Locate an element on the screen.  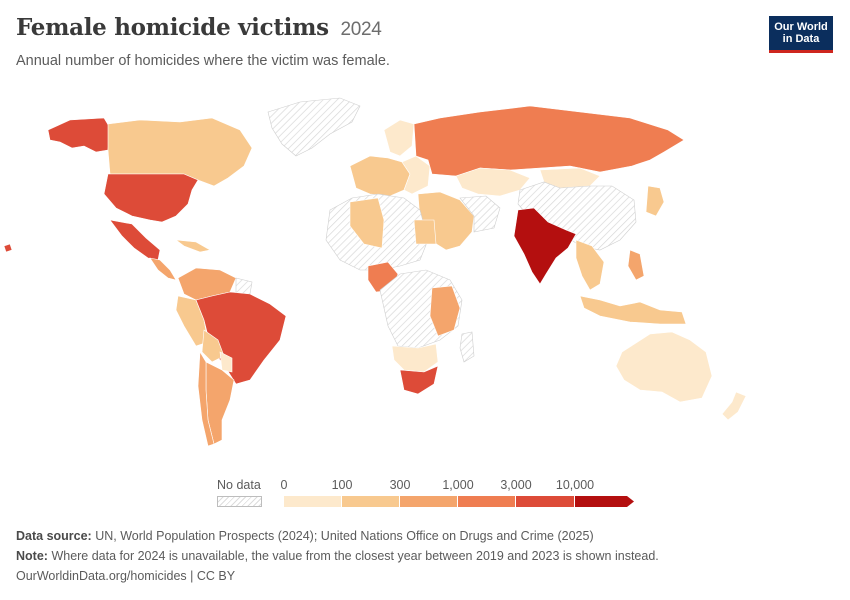
region-guianas is located at coordinates (244, 286).